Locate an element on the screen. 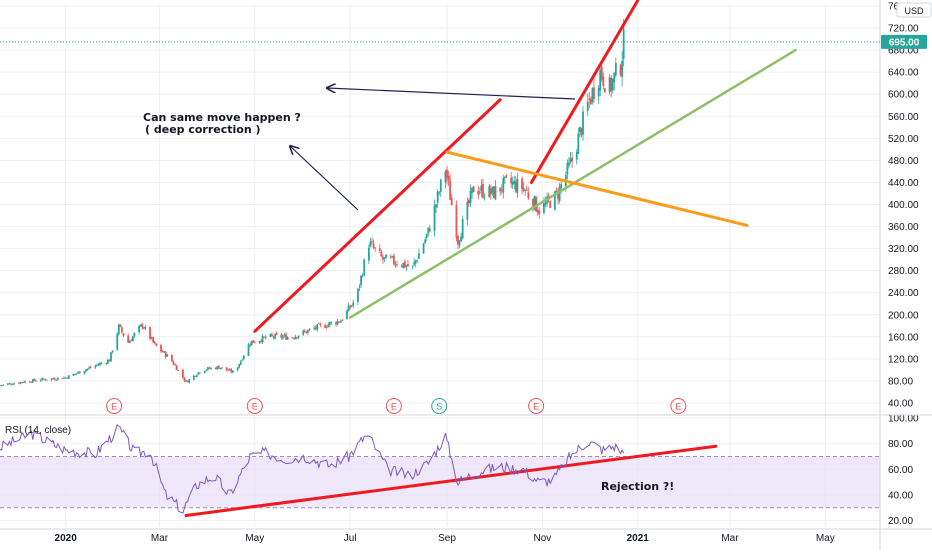 The height and width of the screenshot is (555, 932). last-price-badge-box is located at coordinates (904, 41).